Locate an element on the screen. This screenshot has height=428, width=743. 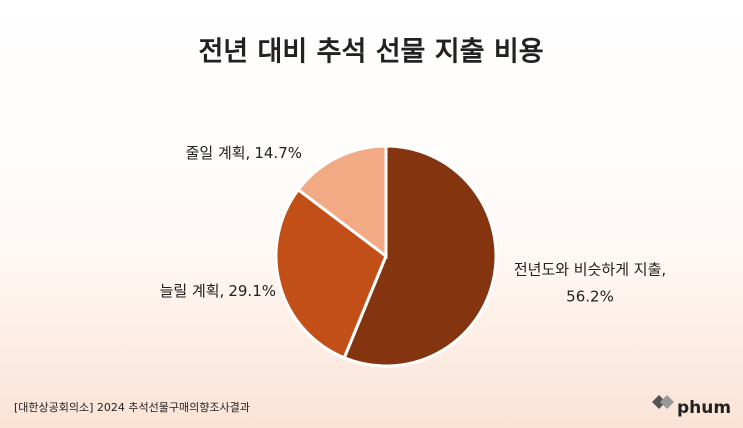
slice-label: 늘릴 계획, 29.1% is located at coordinates (218, 291).